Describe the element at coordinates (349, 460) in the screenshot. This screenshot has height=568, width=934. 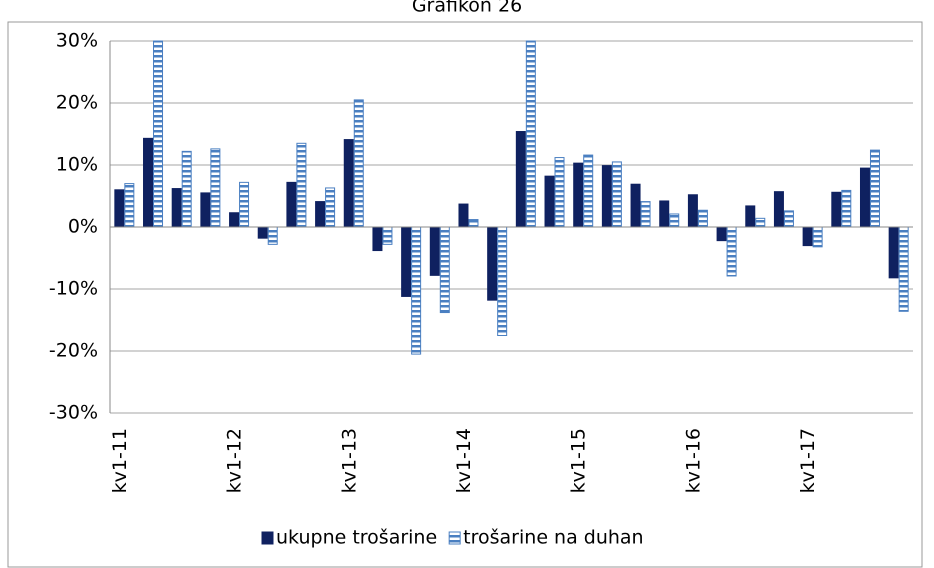
I see `x-tick-label: kv1-13` at that location.